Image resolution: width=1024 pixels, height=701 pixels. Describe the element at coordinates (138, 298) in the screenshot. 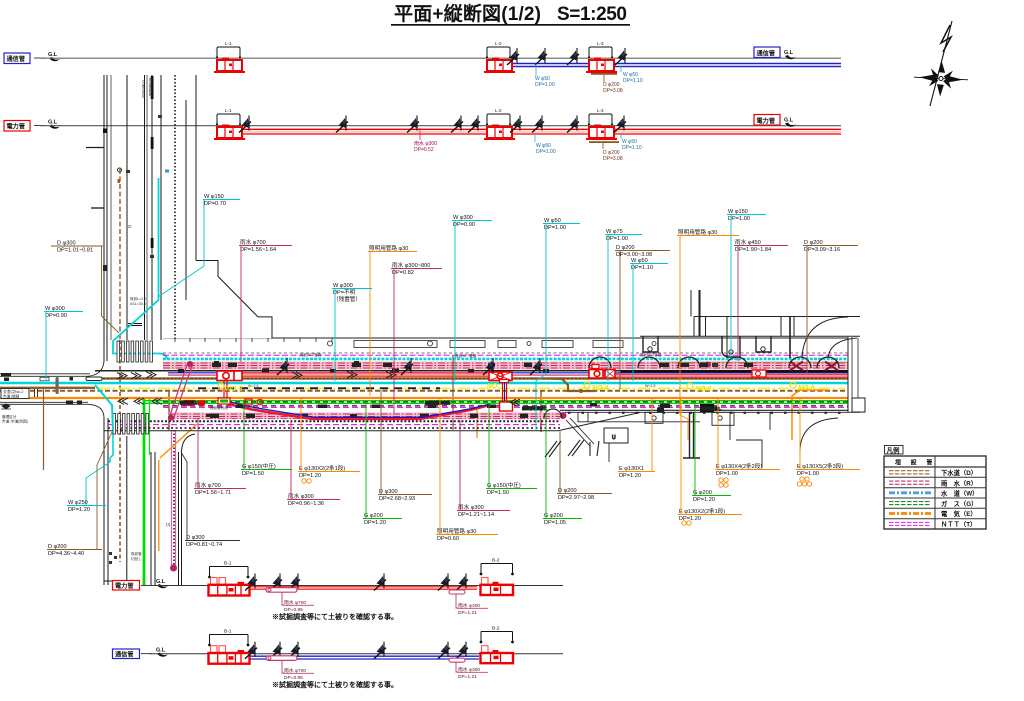

I see `svg-text: 既設L=2.0` at that location.